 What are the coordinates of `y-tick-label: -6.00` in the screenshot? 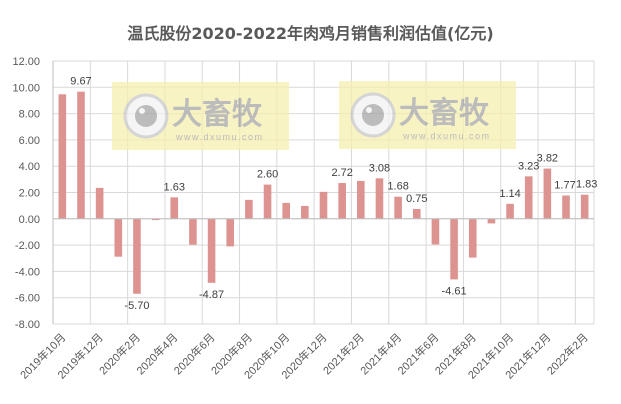 It's located at (27, 299).